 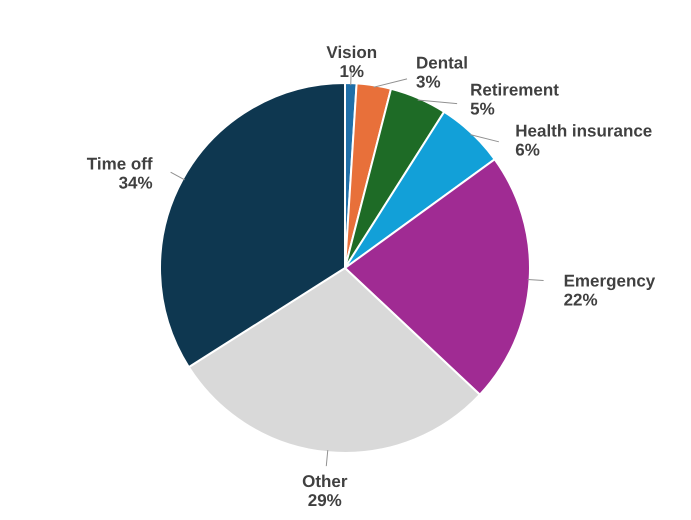 What do you see at coordinates (515, 90) in the screenshot?
I see `slice-label: Retirement` at bounding box center [515, 90].